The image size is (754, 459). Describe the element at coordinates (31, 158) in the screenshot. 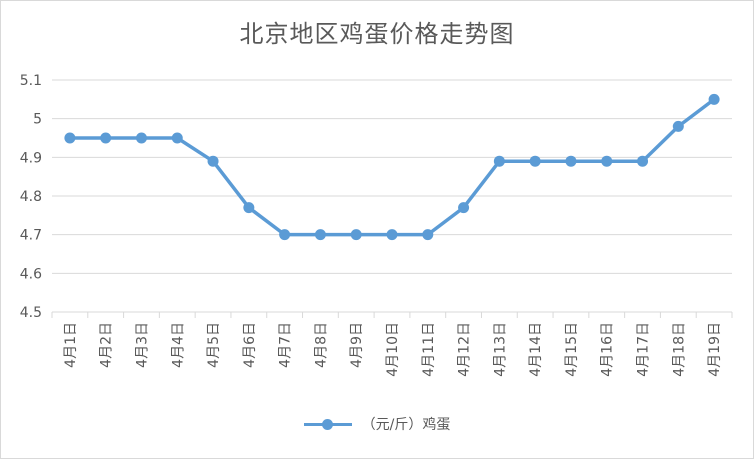

I see `y-tick-label: 4.9` at that location.